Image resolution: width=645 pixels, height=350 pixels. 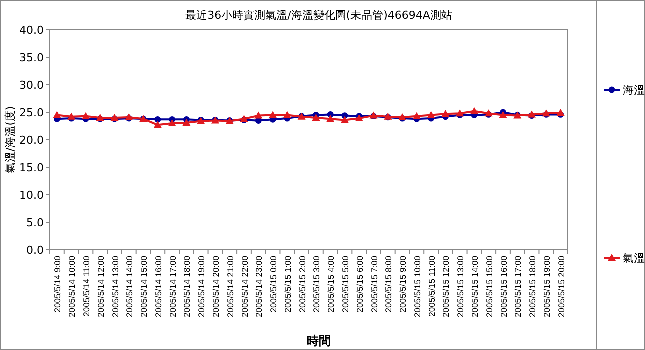 What do you see at coordinates (287, 284) in the screenshot?
I see `x-tick-label: 2005/5/15 1:00` at bounding box center [287, 284].